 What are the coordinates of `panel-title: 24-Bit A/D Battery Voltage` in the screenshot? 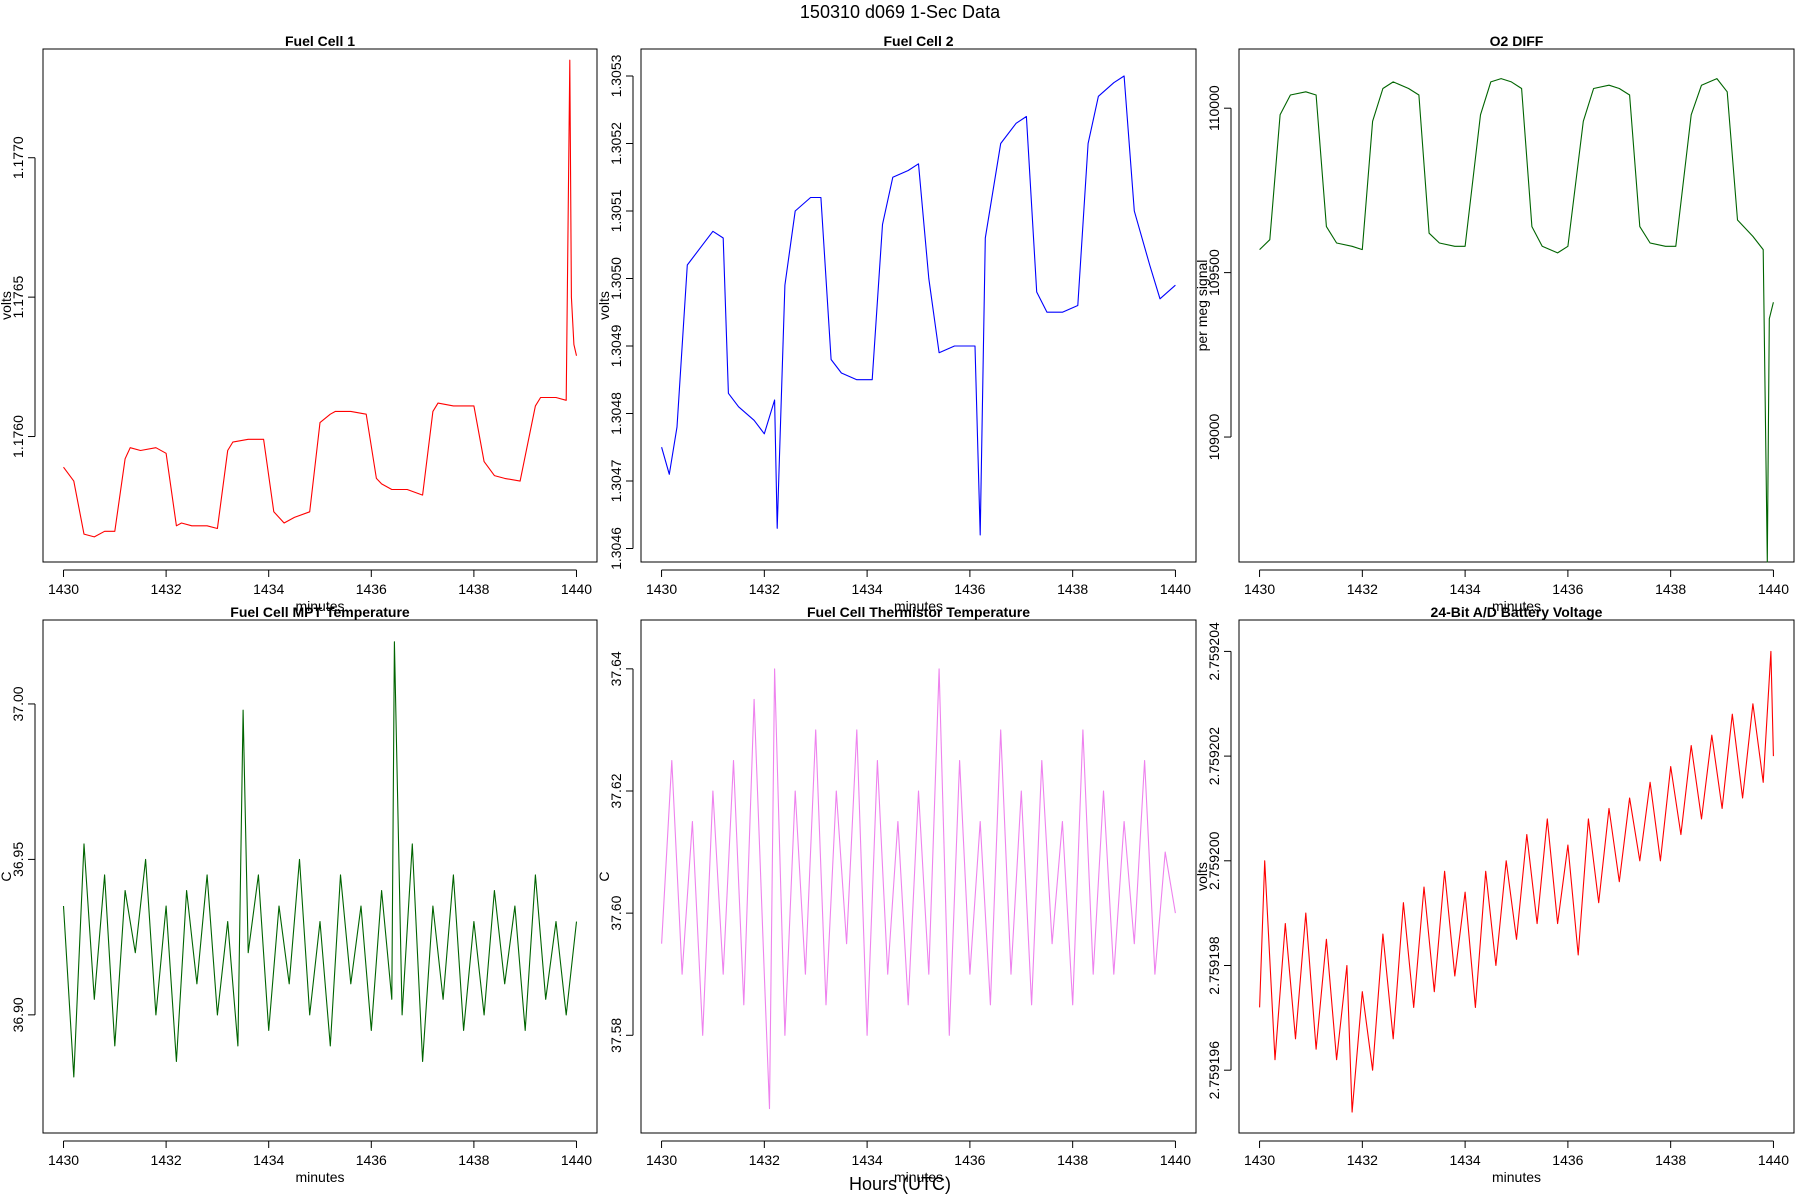 It's located at (1517, 612).